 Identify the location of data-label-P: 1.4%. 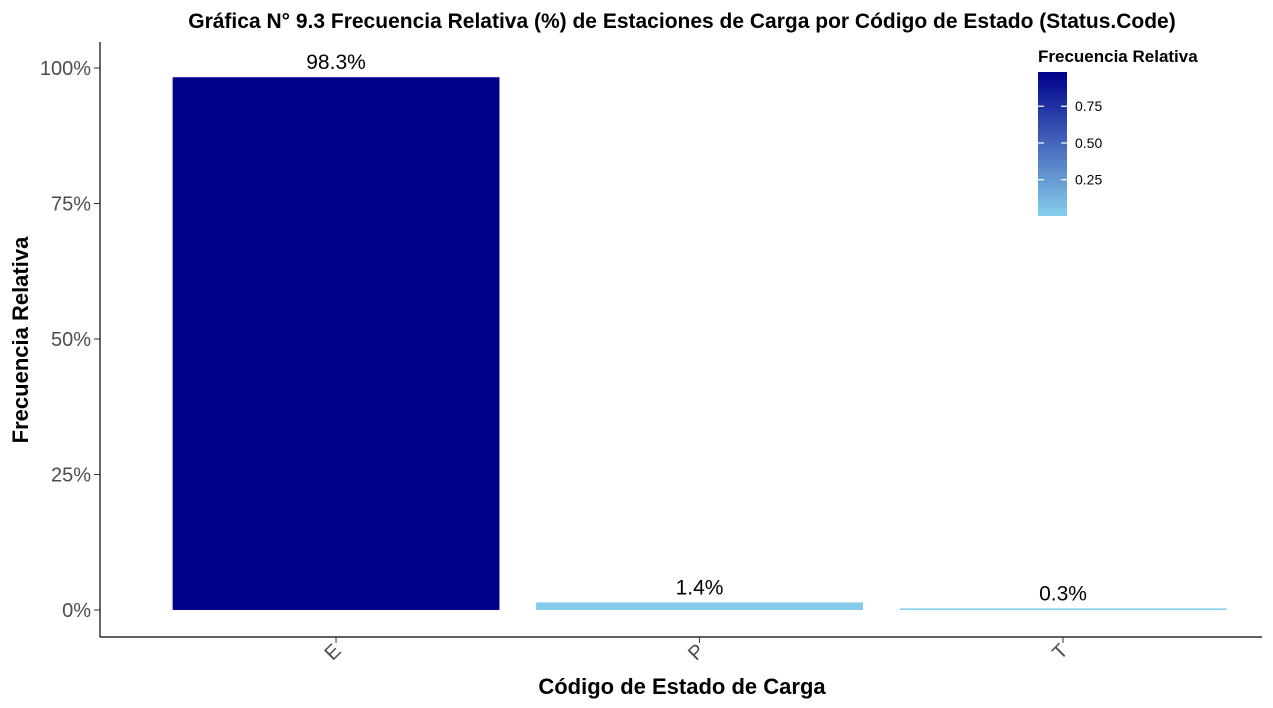
(700, 587).